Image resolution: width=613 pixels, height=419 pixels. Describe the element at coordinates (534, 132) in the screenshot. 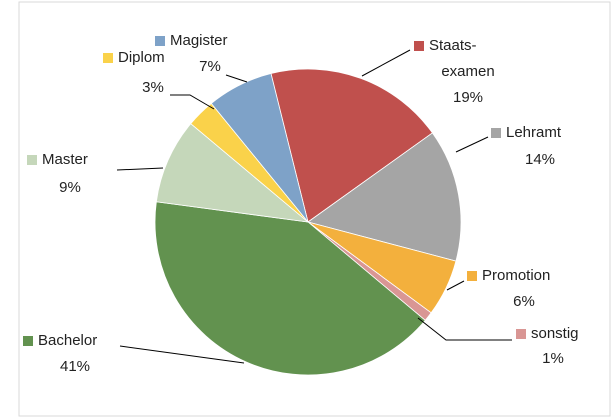

I see `category-label: Lehramt` at that location.